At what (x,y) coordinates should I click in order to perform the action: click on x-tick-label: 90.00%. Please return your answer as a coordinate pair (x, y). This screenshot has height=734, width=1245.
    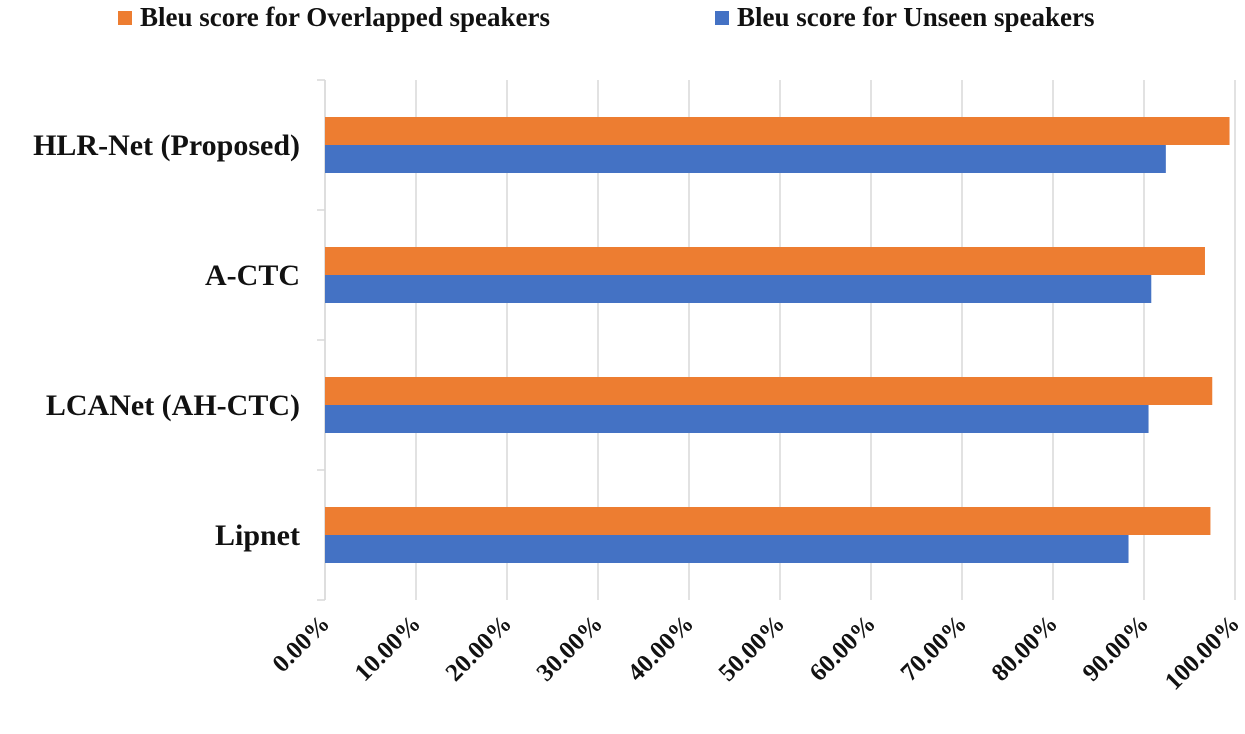
    Looking at the image, I should click on (1116, 648).